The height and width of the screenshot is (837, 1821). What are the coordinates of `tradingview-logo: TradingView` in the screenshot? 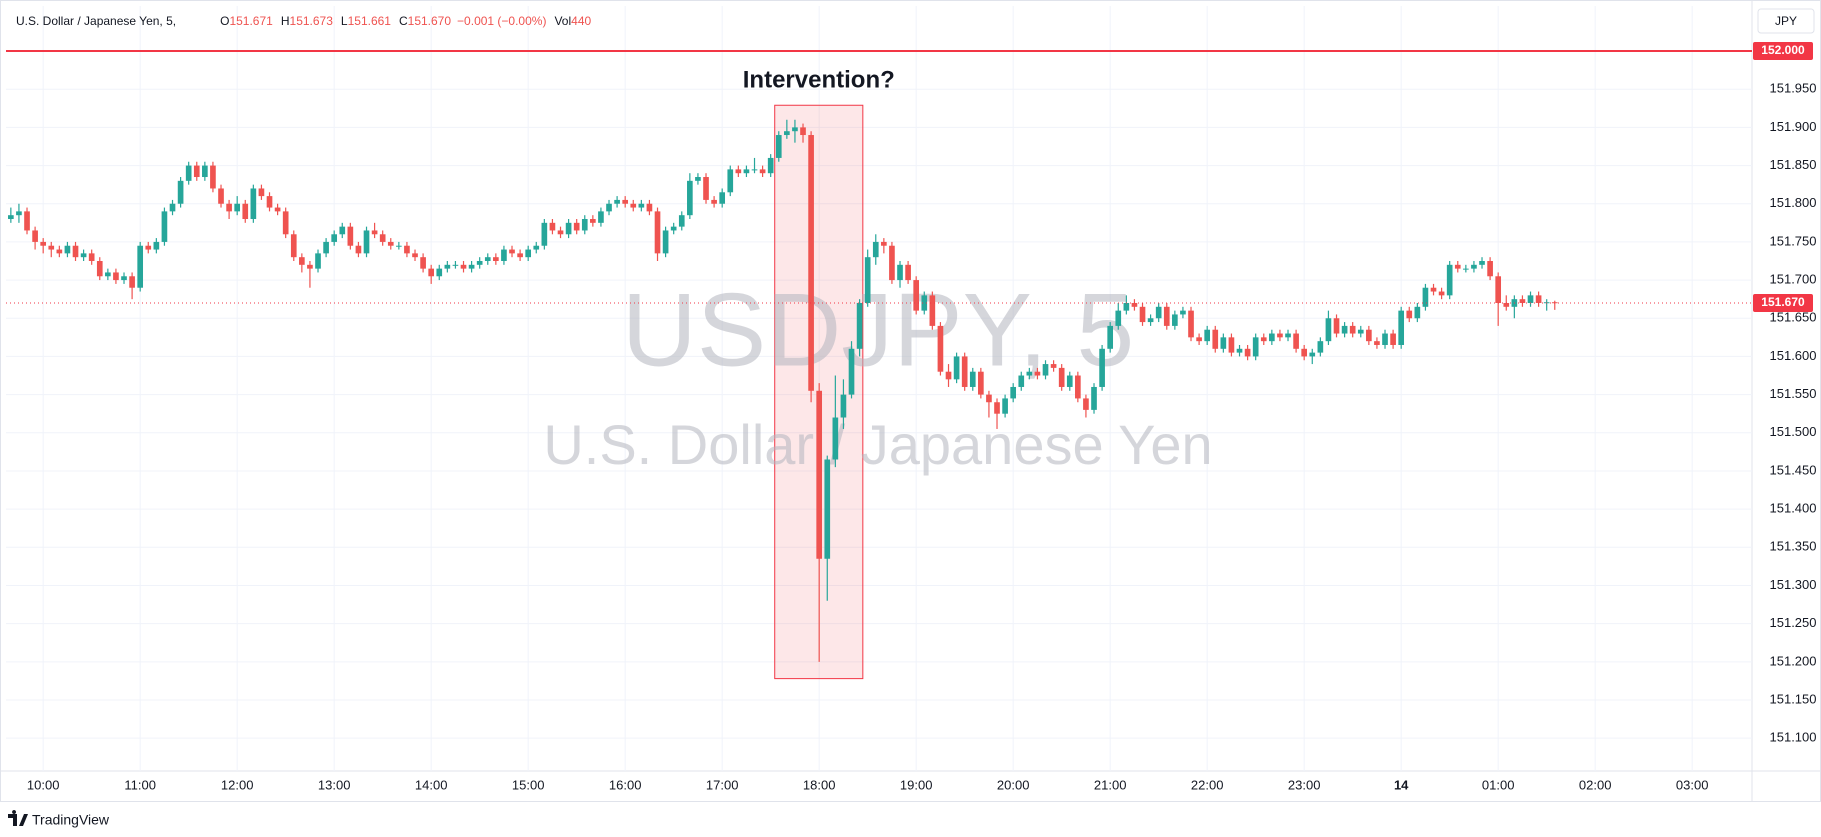 It's located at (59, 819).